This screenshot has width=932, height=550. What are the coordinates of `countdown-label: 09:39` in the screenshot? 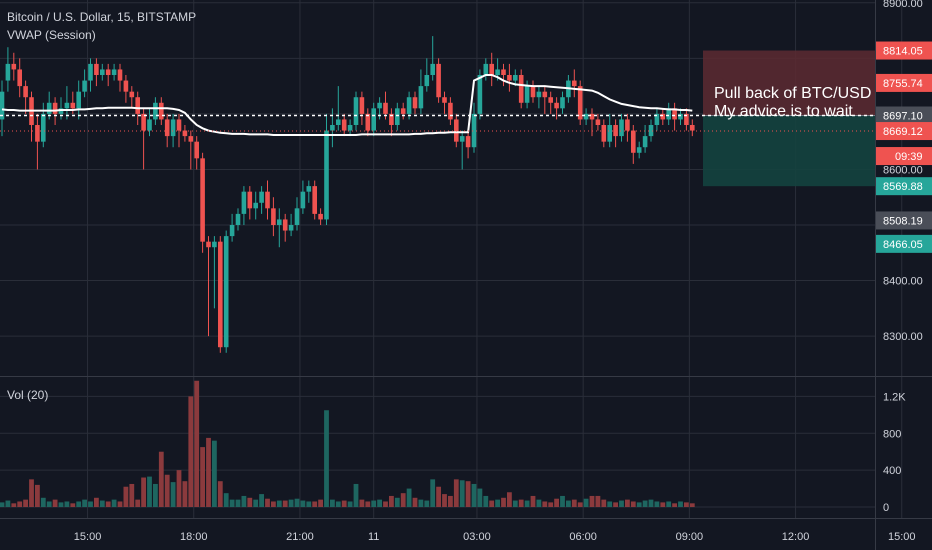 It's located at (909, 157).